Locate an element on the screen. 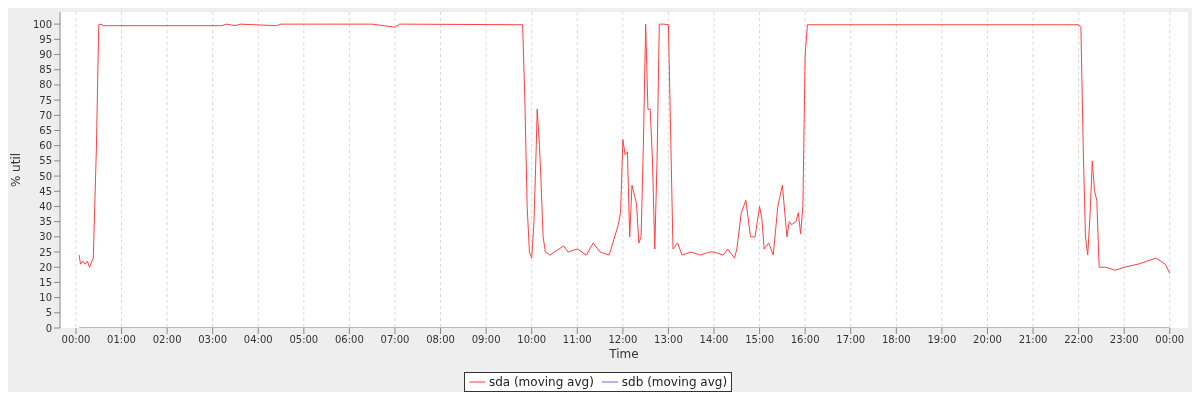 This screenshot has height=400, width=1200. x-tick-label: 01:00 is located at coordinates (121, 340).